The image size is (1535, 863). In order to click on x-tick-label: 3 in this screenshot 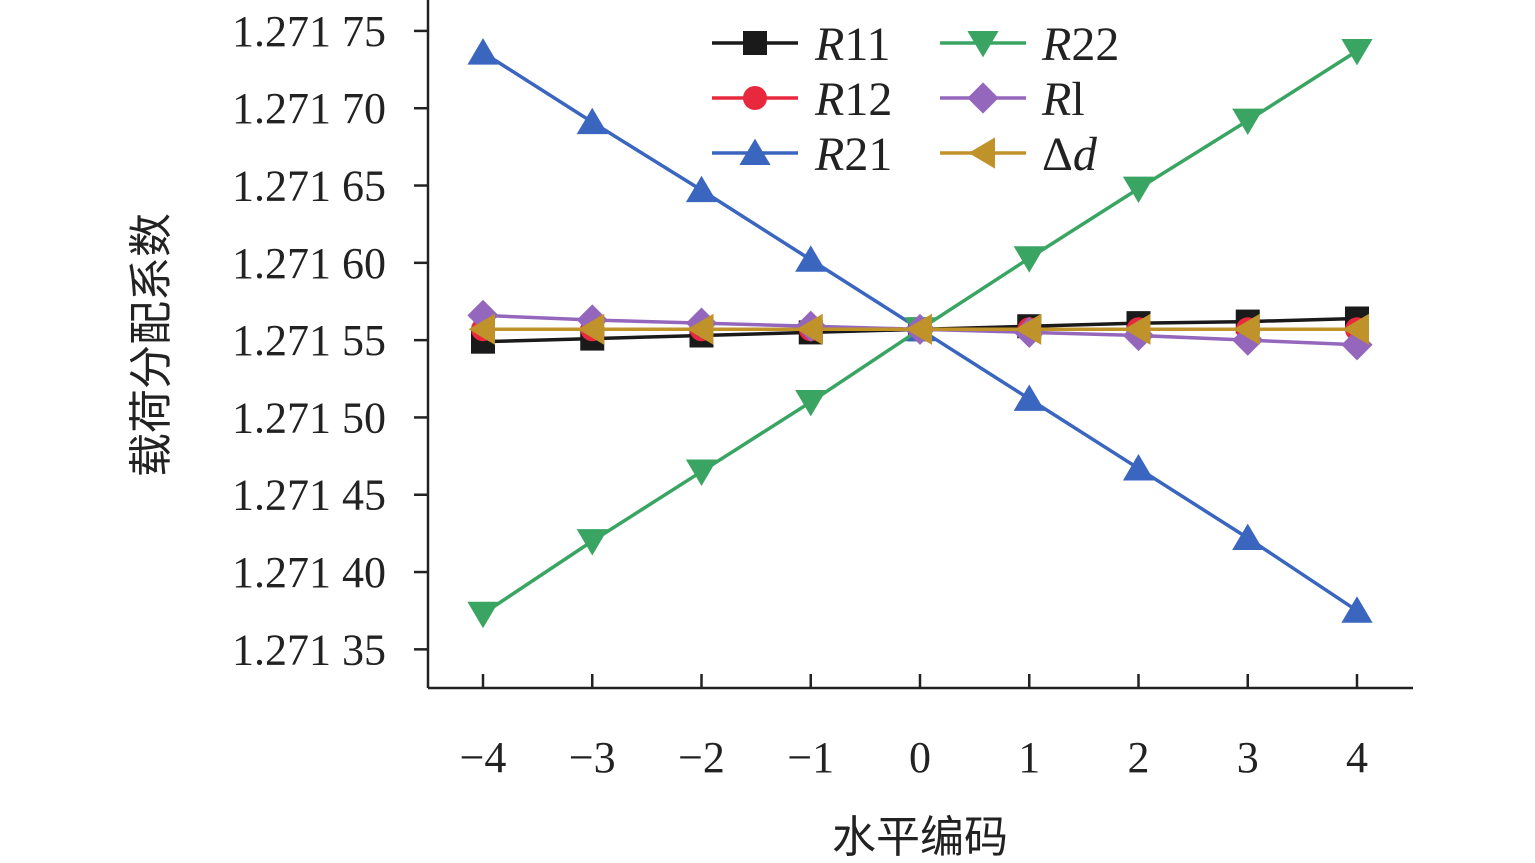, I will do `click(1248, 757)`.